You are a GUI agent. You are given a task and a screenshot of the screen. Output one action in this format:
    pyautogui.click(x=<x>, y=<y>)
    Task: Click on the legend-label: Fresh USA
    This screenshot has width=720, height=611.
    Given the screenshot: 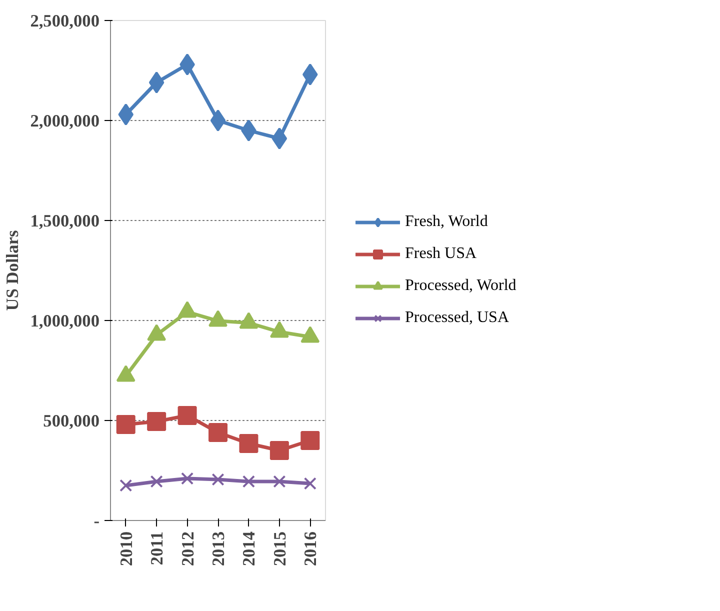 What is the action you would take?
    pyautogui.click(x=441, y=254)
    